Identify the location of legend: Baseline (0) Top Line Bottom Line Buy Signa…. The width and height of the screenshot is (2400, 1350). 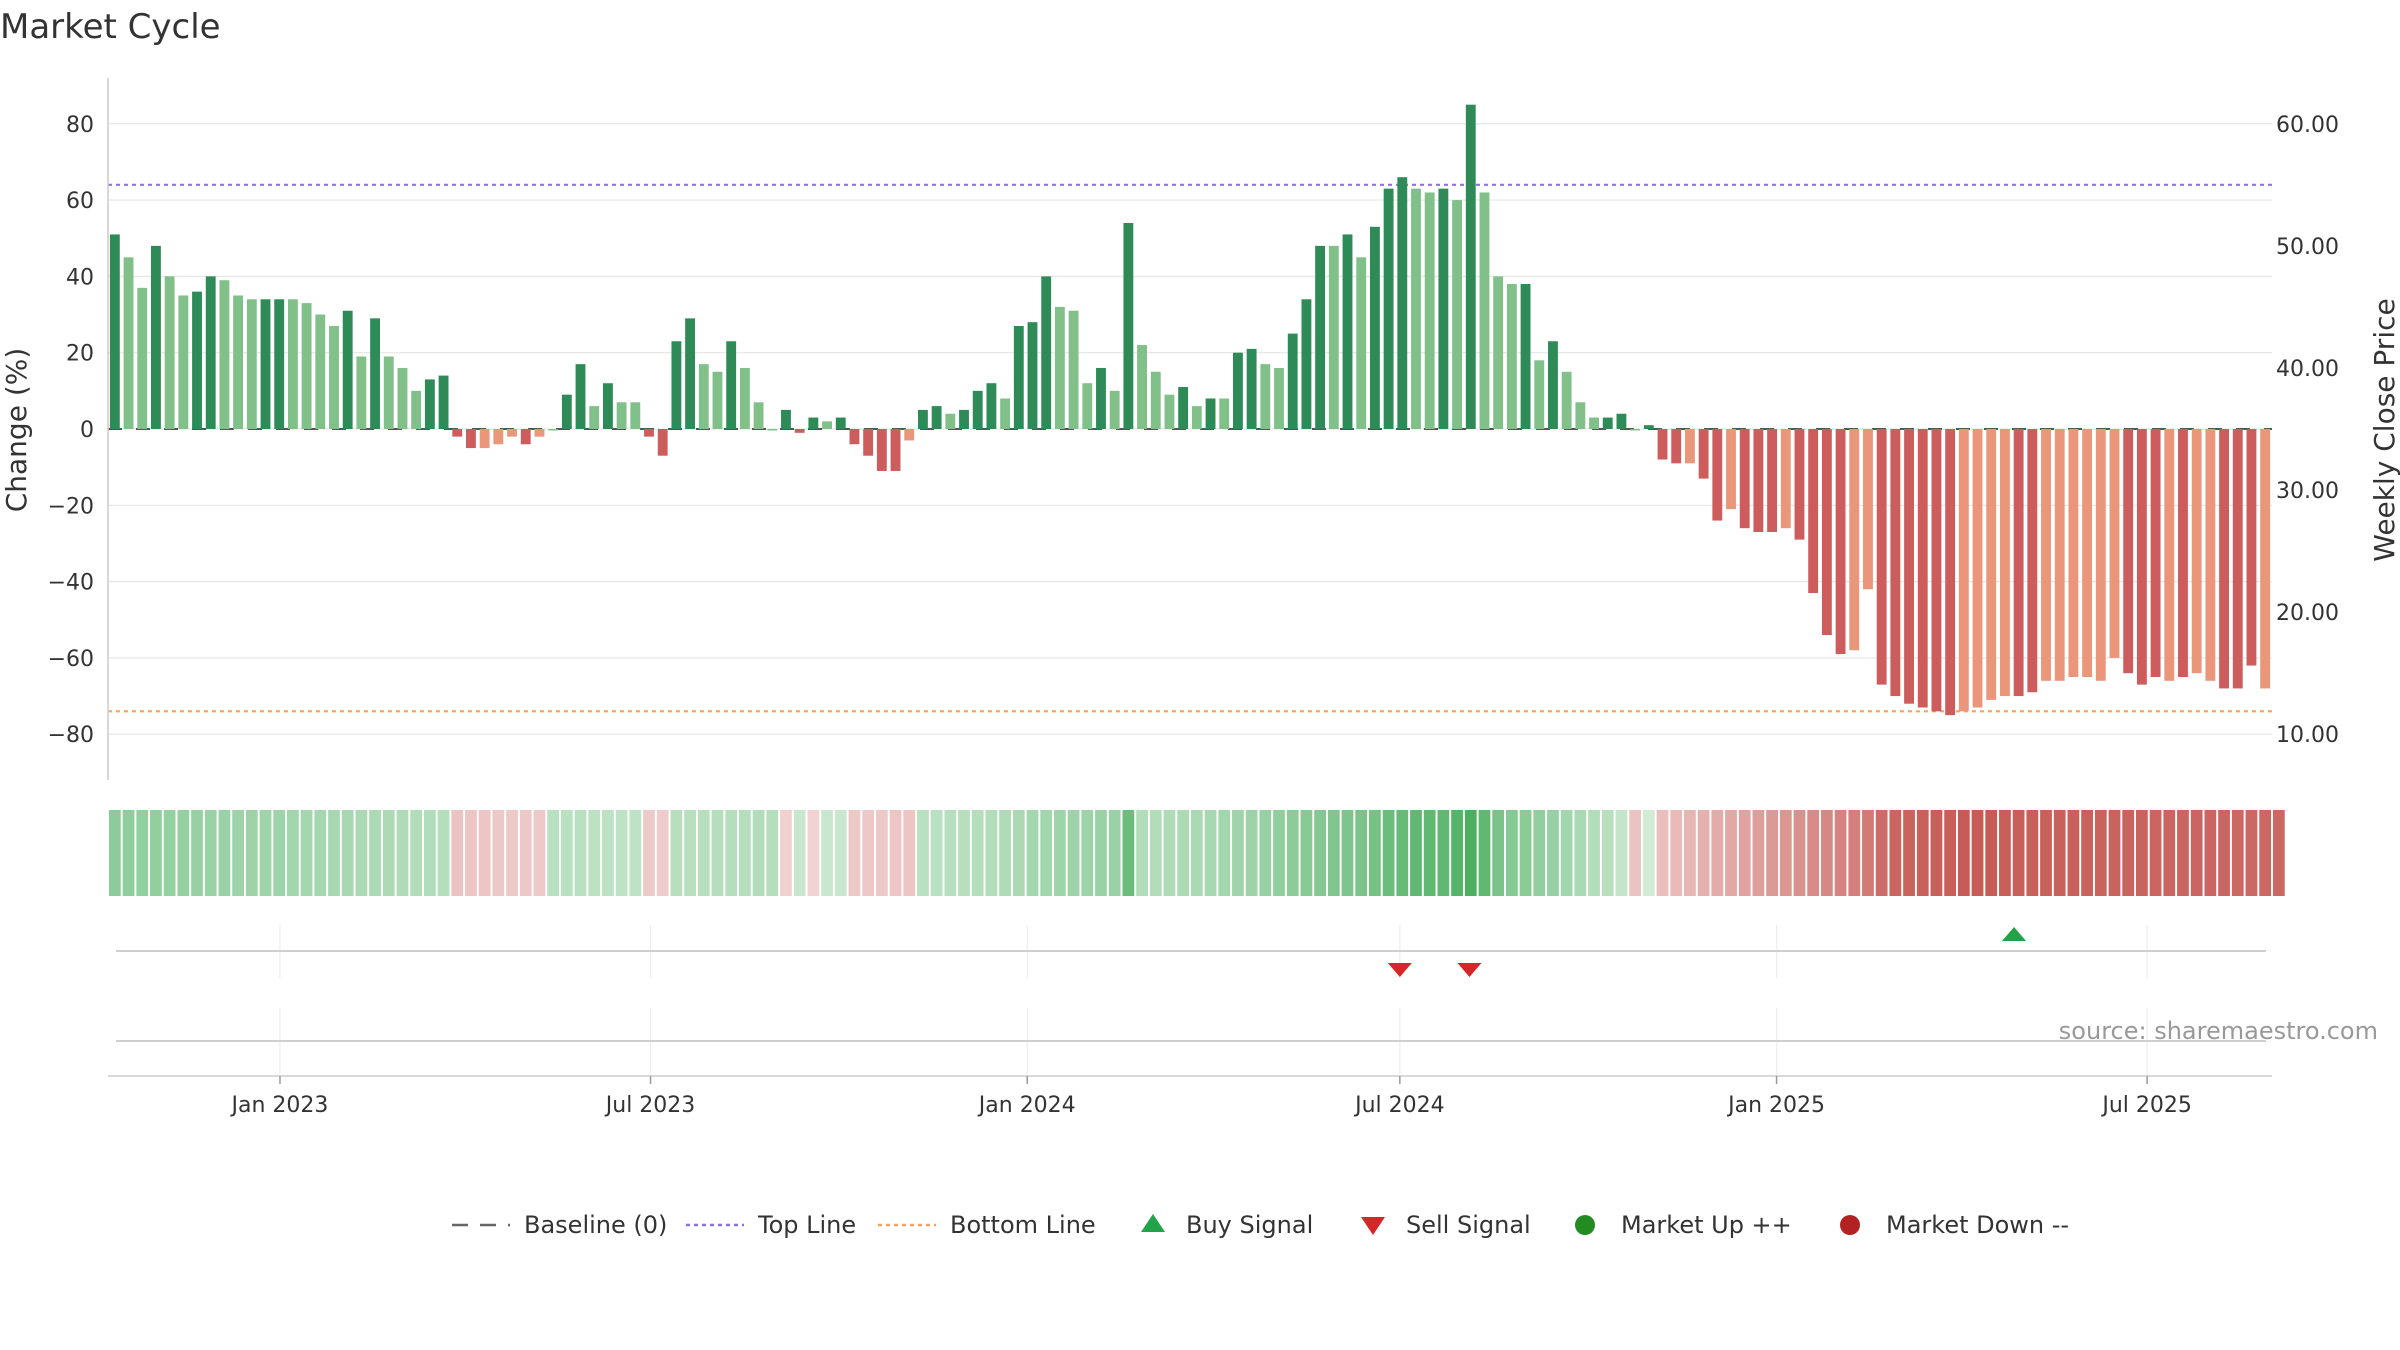
(1260, 1225).